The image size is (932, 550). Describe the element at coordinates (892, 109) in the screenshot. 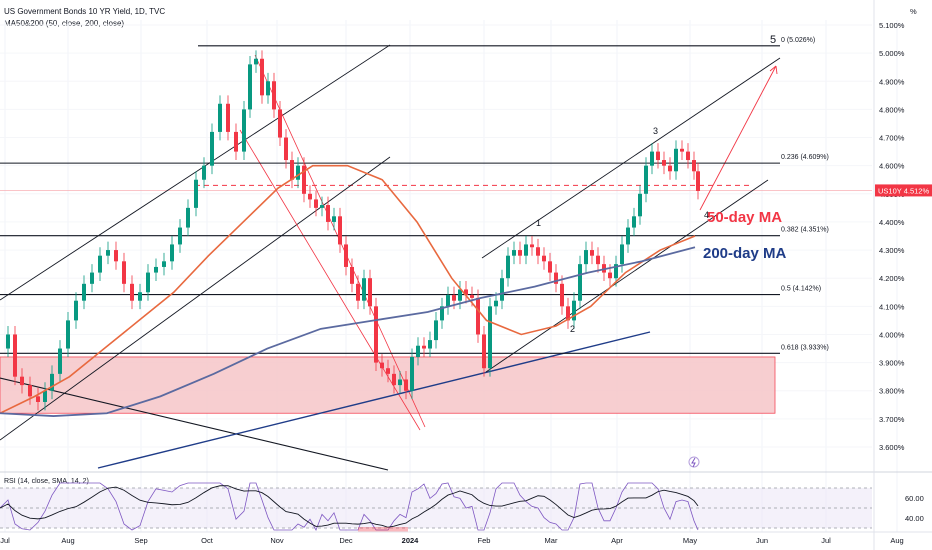

I see `y-tick: 4.800%` at that location.